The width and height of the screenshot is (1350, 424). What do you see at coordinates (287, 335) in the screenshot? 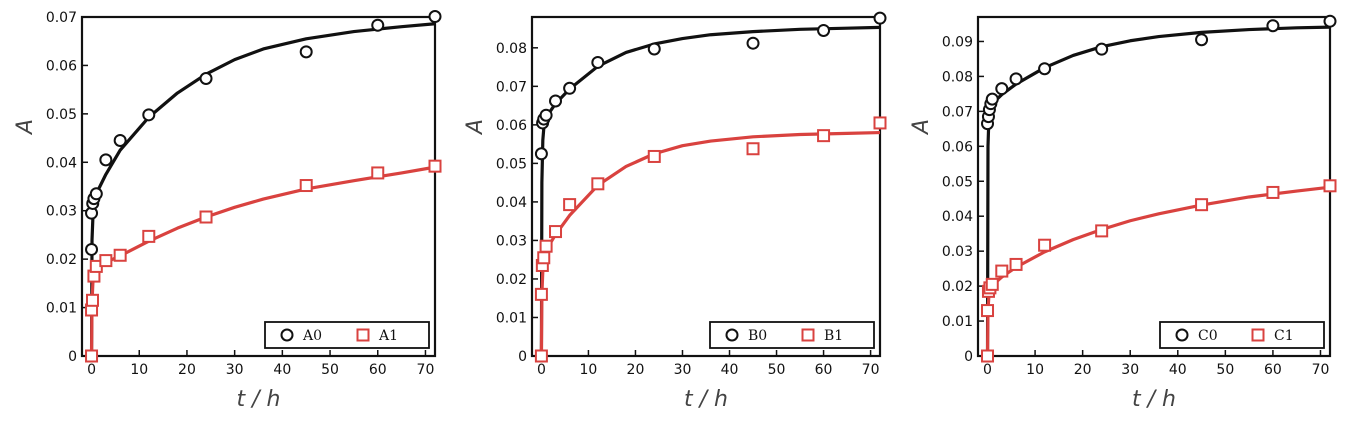
I see `legend-marker-A0` at bounding box center [287, 335].